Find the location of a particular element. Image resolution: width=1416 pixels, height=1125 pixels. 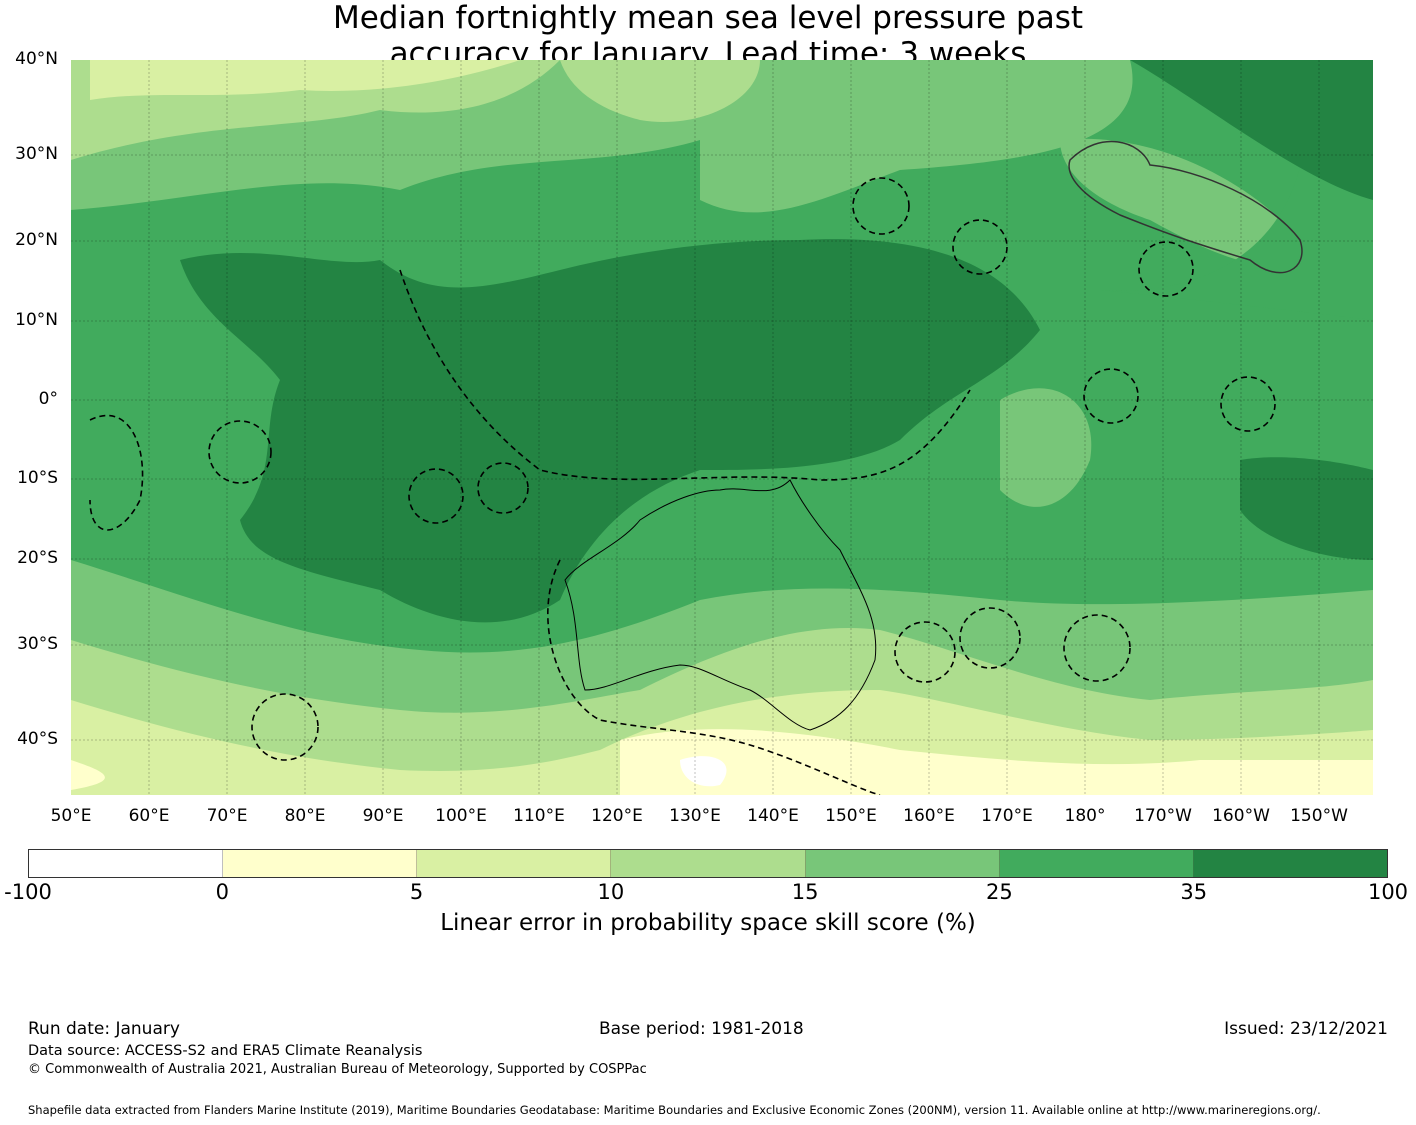

lon-label: 60°E is located at coordinates (149, 816).